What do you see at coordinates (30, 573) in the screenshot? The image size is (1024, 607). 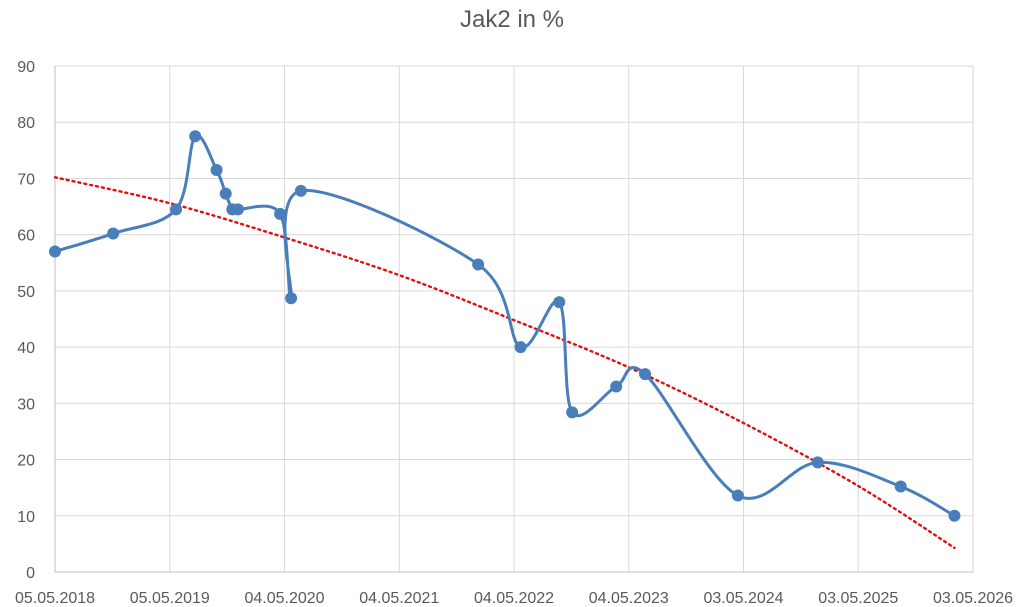 I see `y-tick-label: 0` at bounding box center [30, 573].